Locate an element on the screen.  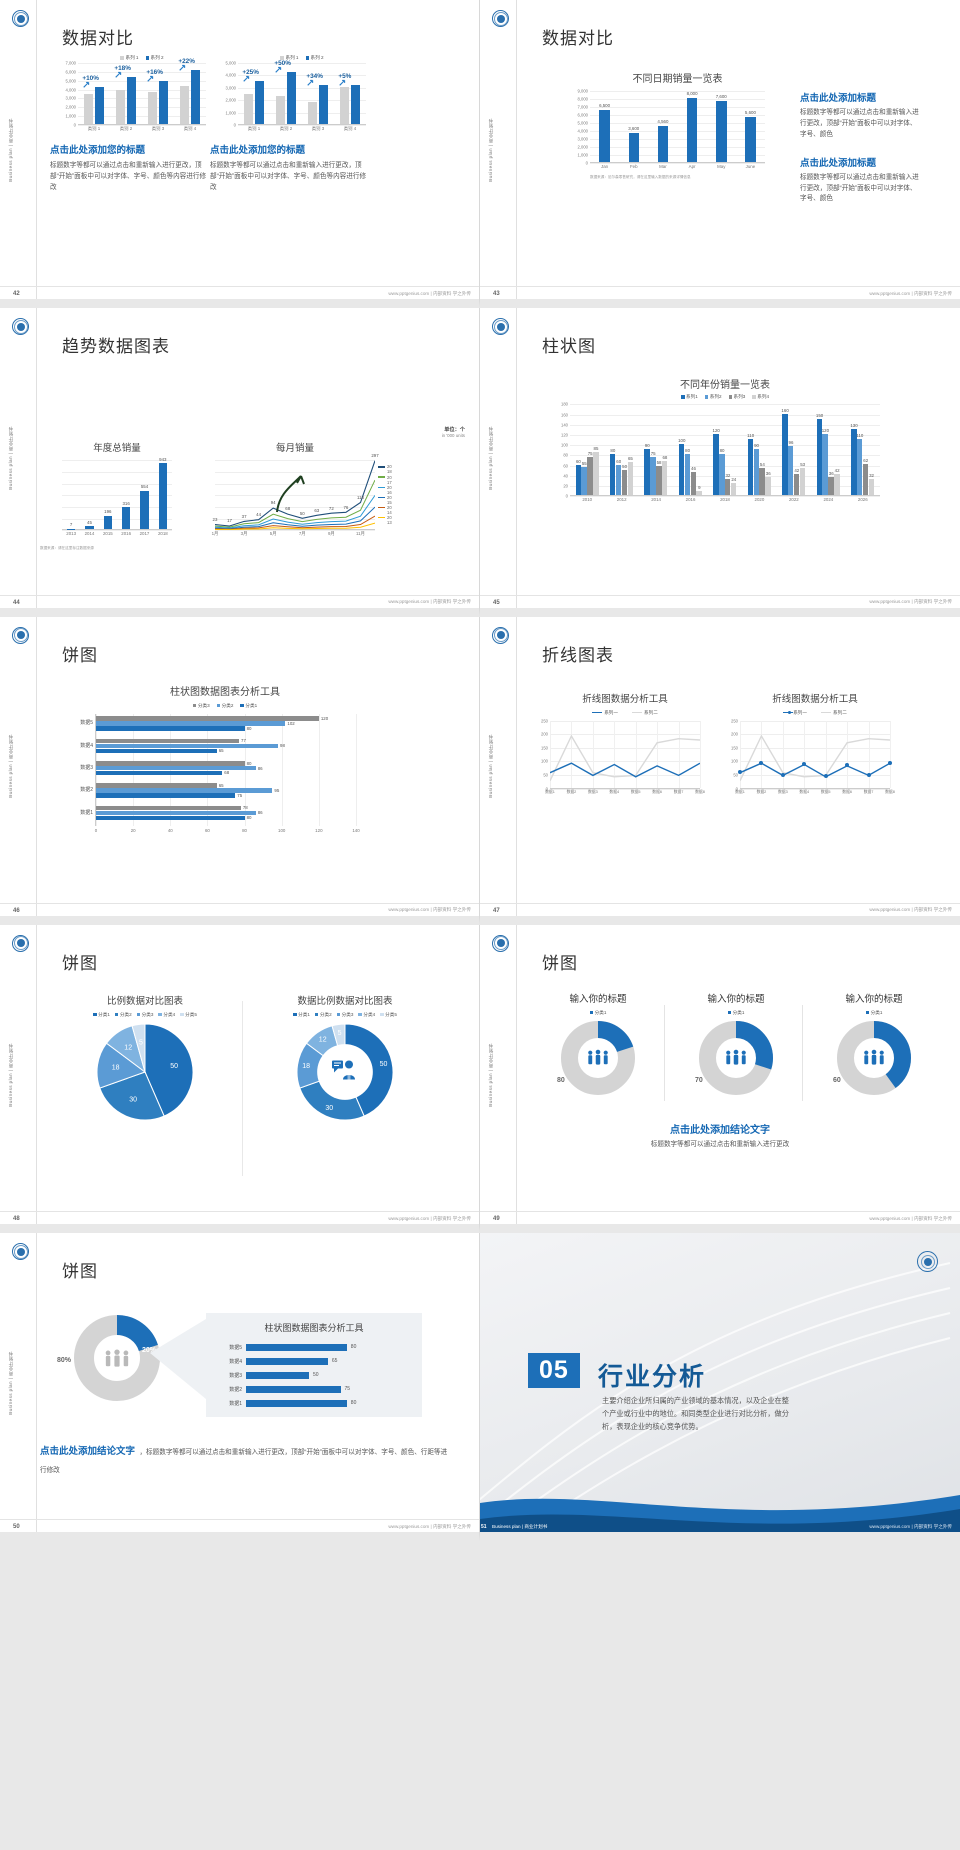
page-number: 47 is located at coordinates (496, 910).